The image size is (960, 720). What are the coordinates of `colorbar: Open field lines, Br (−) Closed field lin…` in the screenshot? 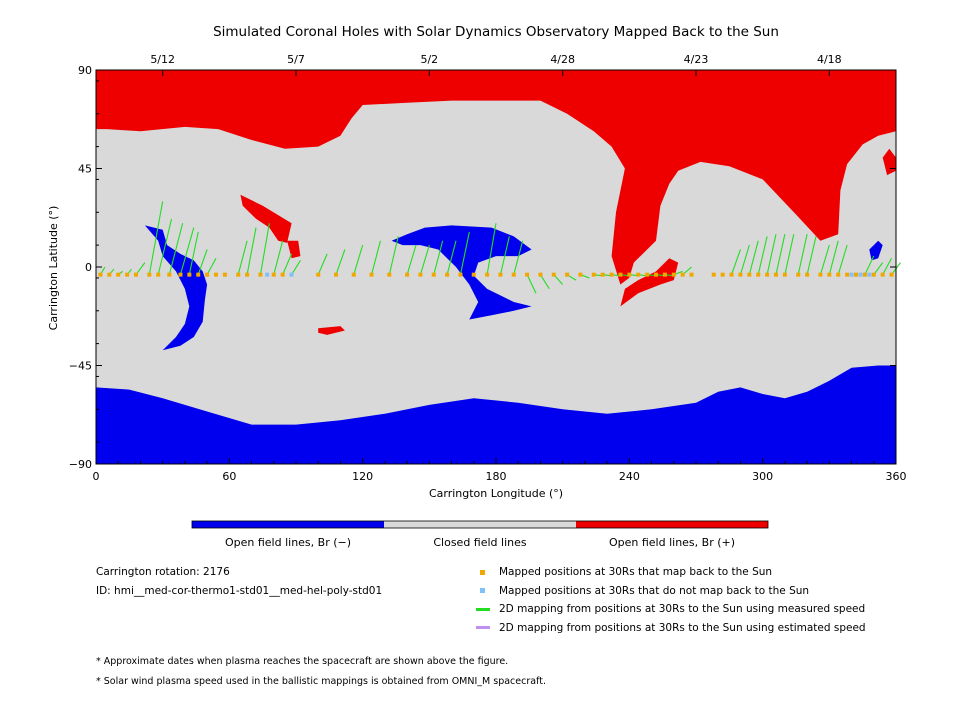 It's located at (480, 534).